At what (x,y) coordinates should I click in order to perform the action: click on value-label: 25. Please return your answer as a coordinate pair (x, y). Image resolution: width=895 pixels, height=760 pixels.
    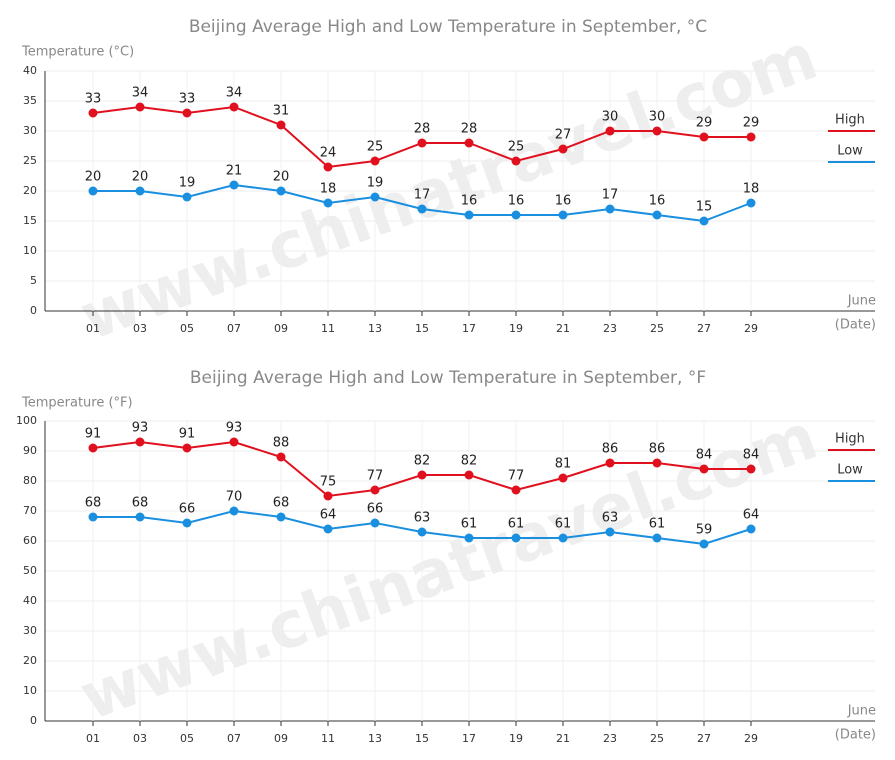
    Looking at the image, I should click on (375, 147).